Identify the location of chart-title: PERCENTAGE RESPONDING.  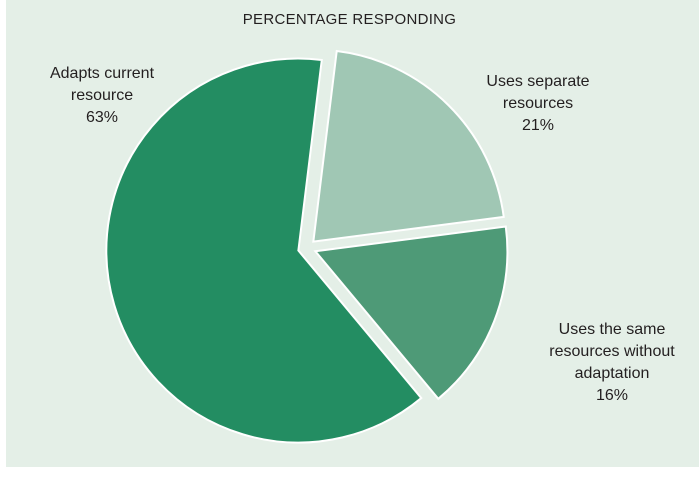
(349, 19).